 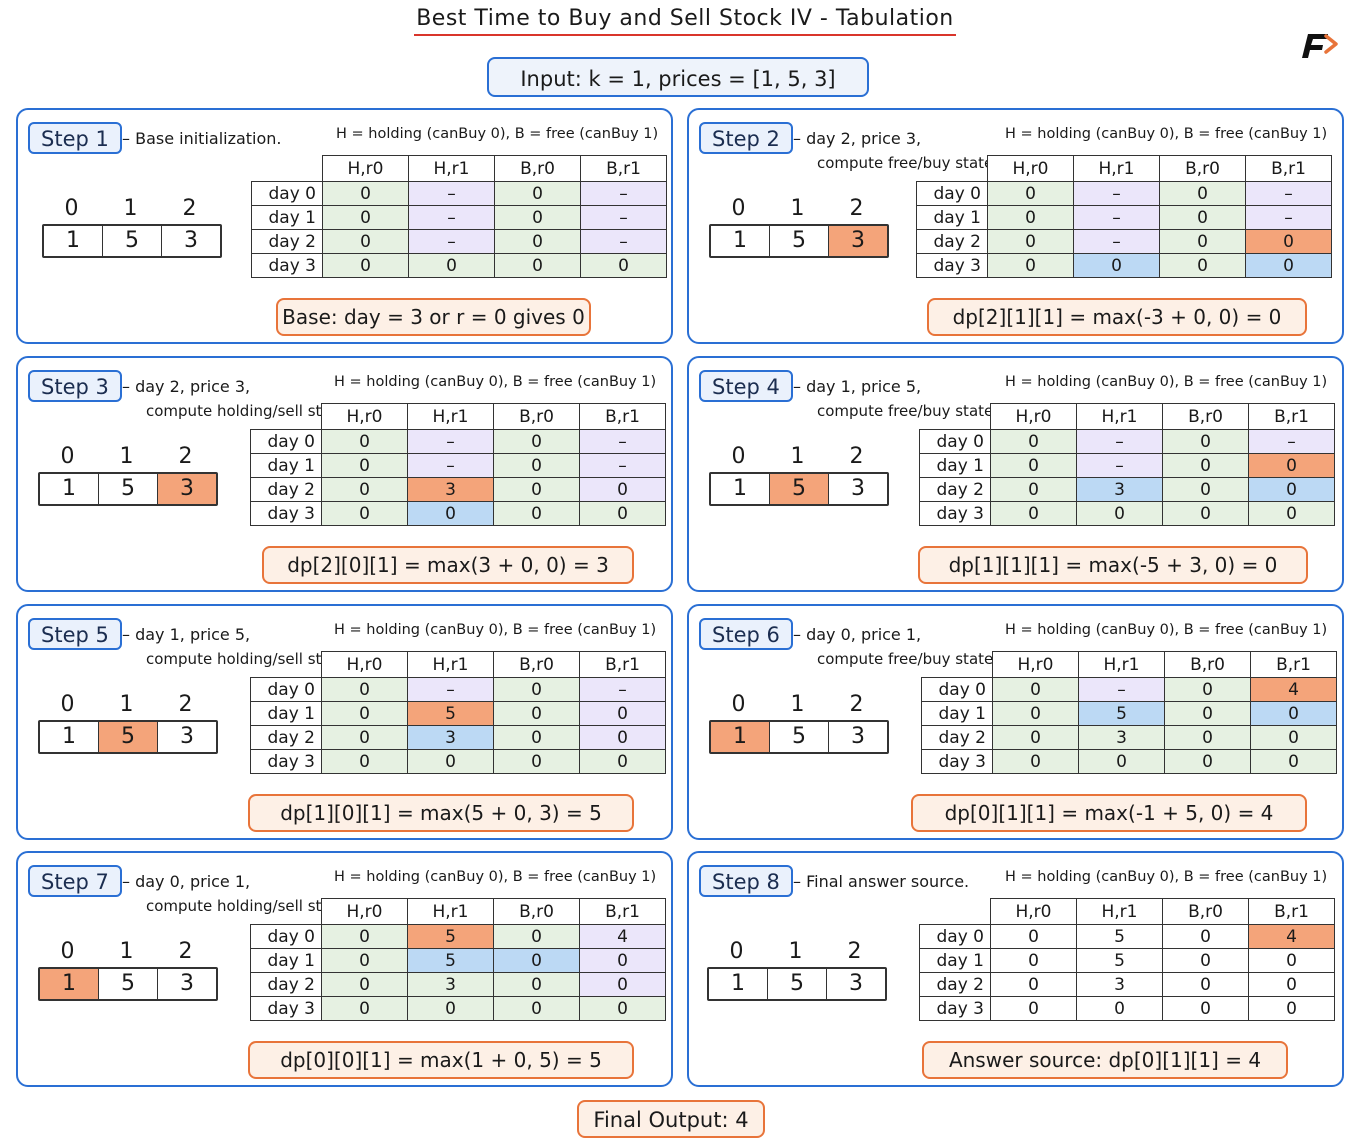 I want to click on step-formula: dp[1][0][1] = max(5 + 0, 3) = 5, so click(x=441, y=813).